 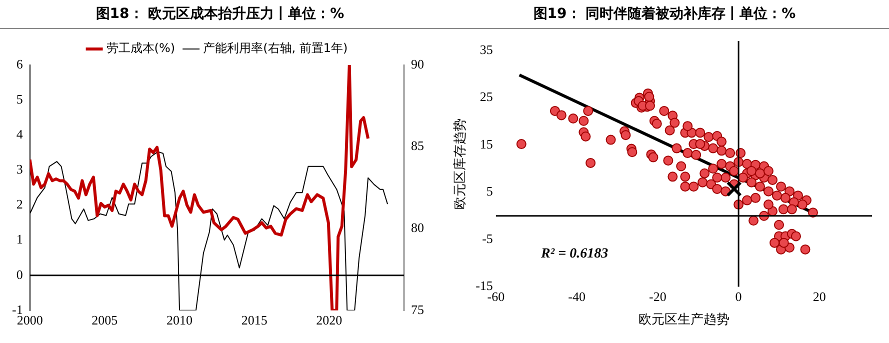 I want to click on y-tick-label: 0, so click(x=19, y=274).